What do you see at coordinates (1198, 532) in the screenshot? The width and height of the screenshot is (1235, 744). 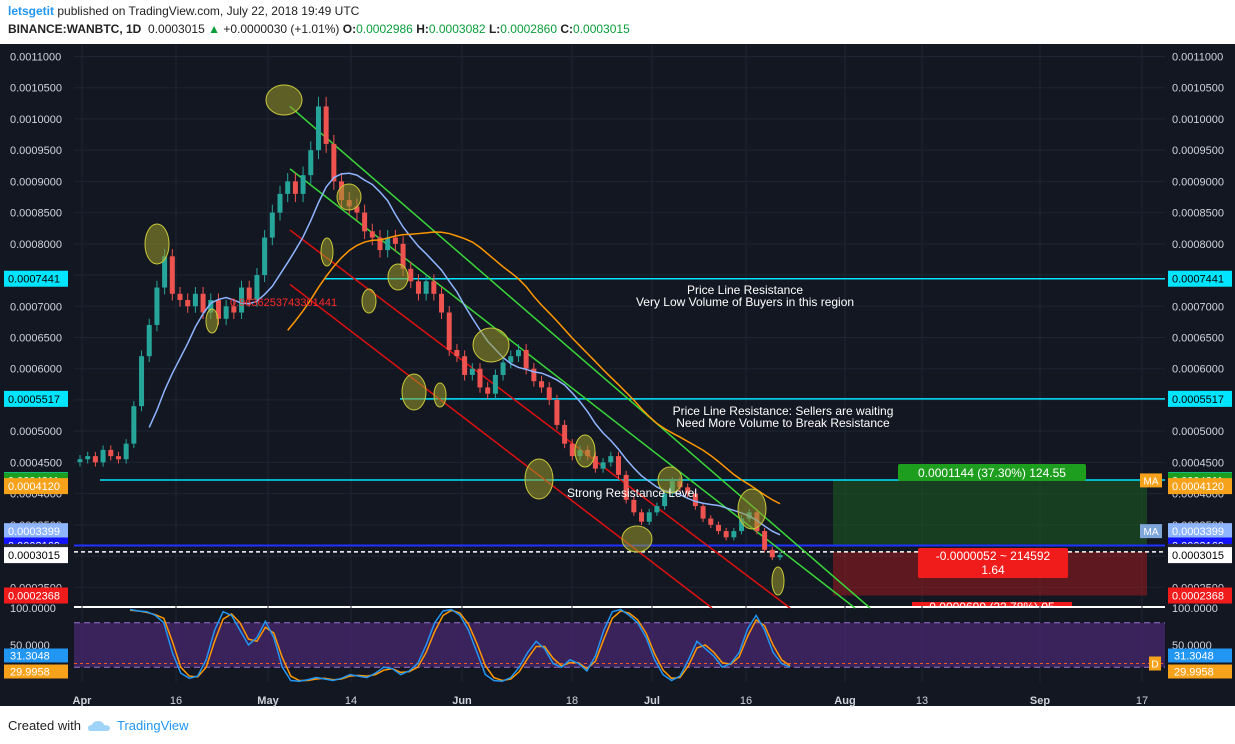 I see `price-label-right-text: 0.0003399` at bounding box center [1198, 532].